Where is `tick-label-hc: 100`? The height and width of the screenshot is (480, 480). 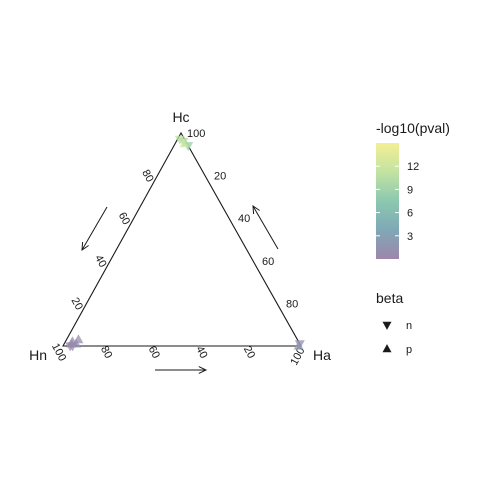
tick-label-hc: 100 is located at coordinates (196, 134).